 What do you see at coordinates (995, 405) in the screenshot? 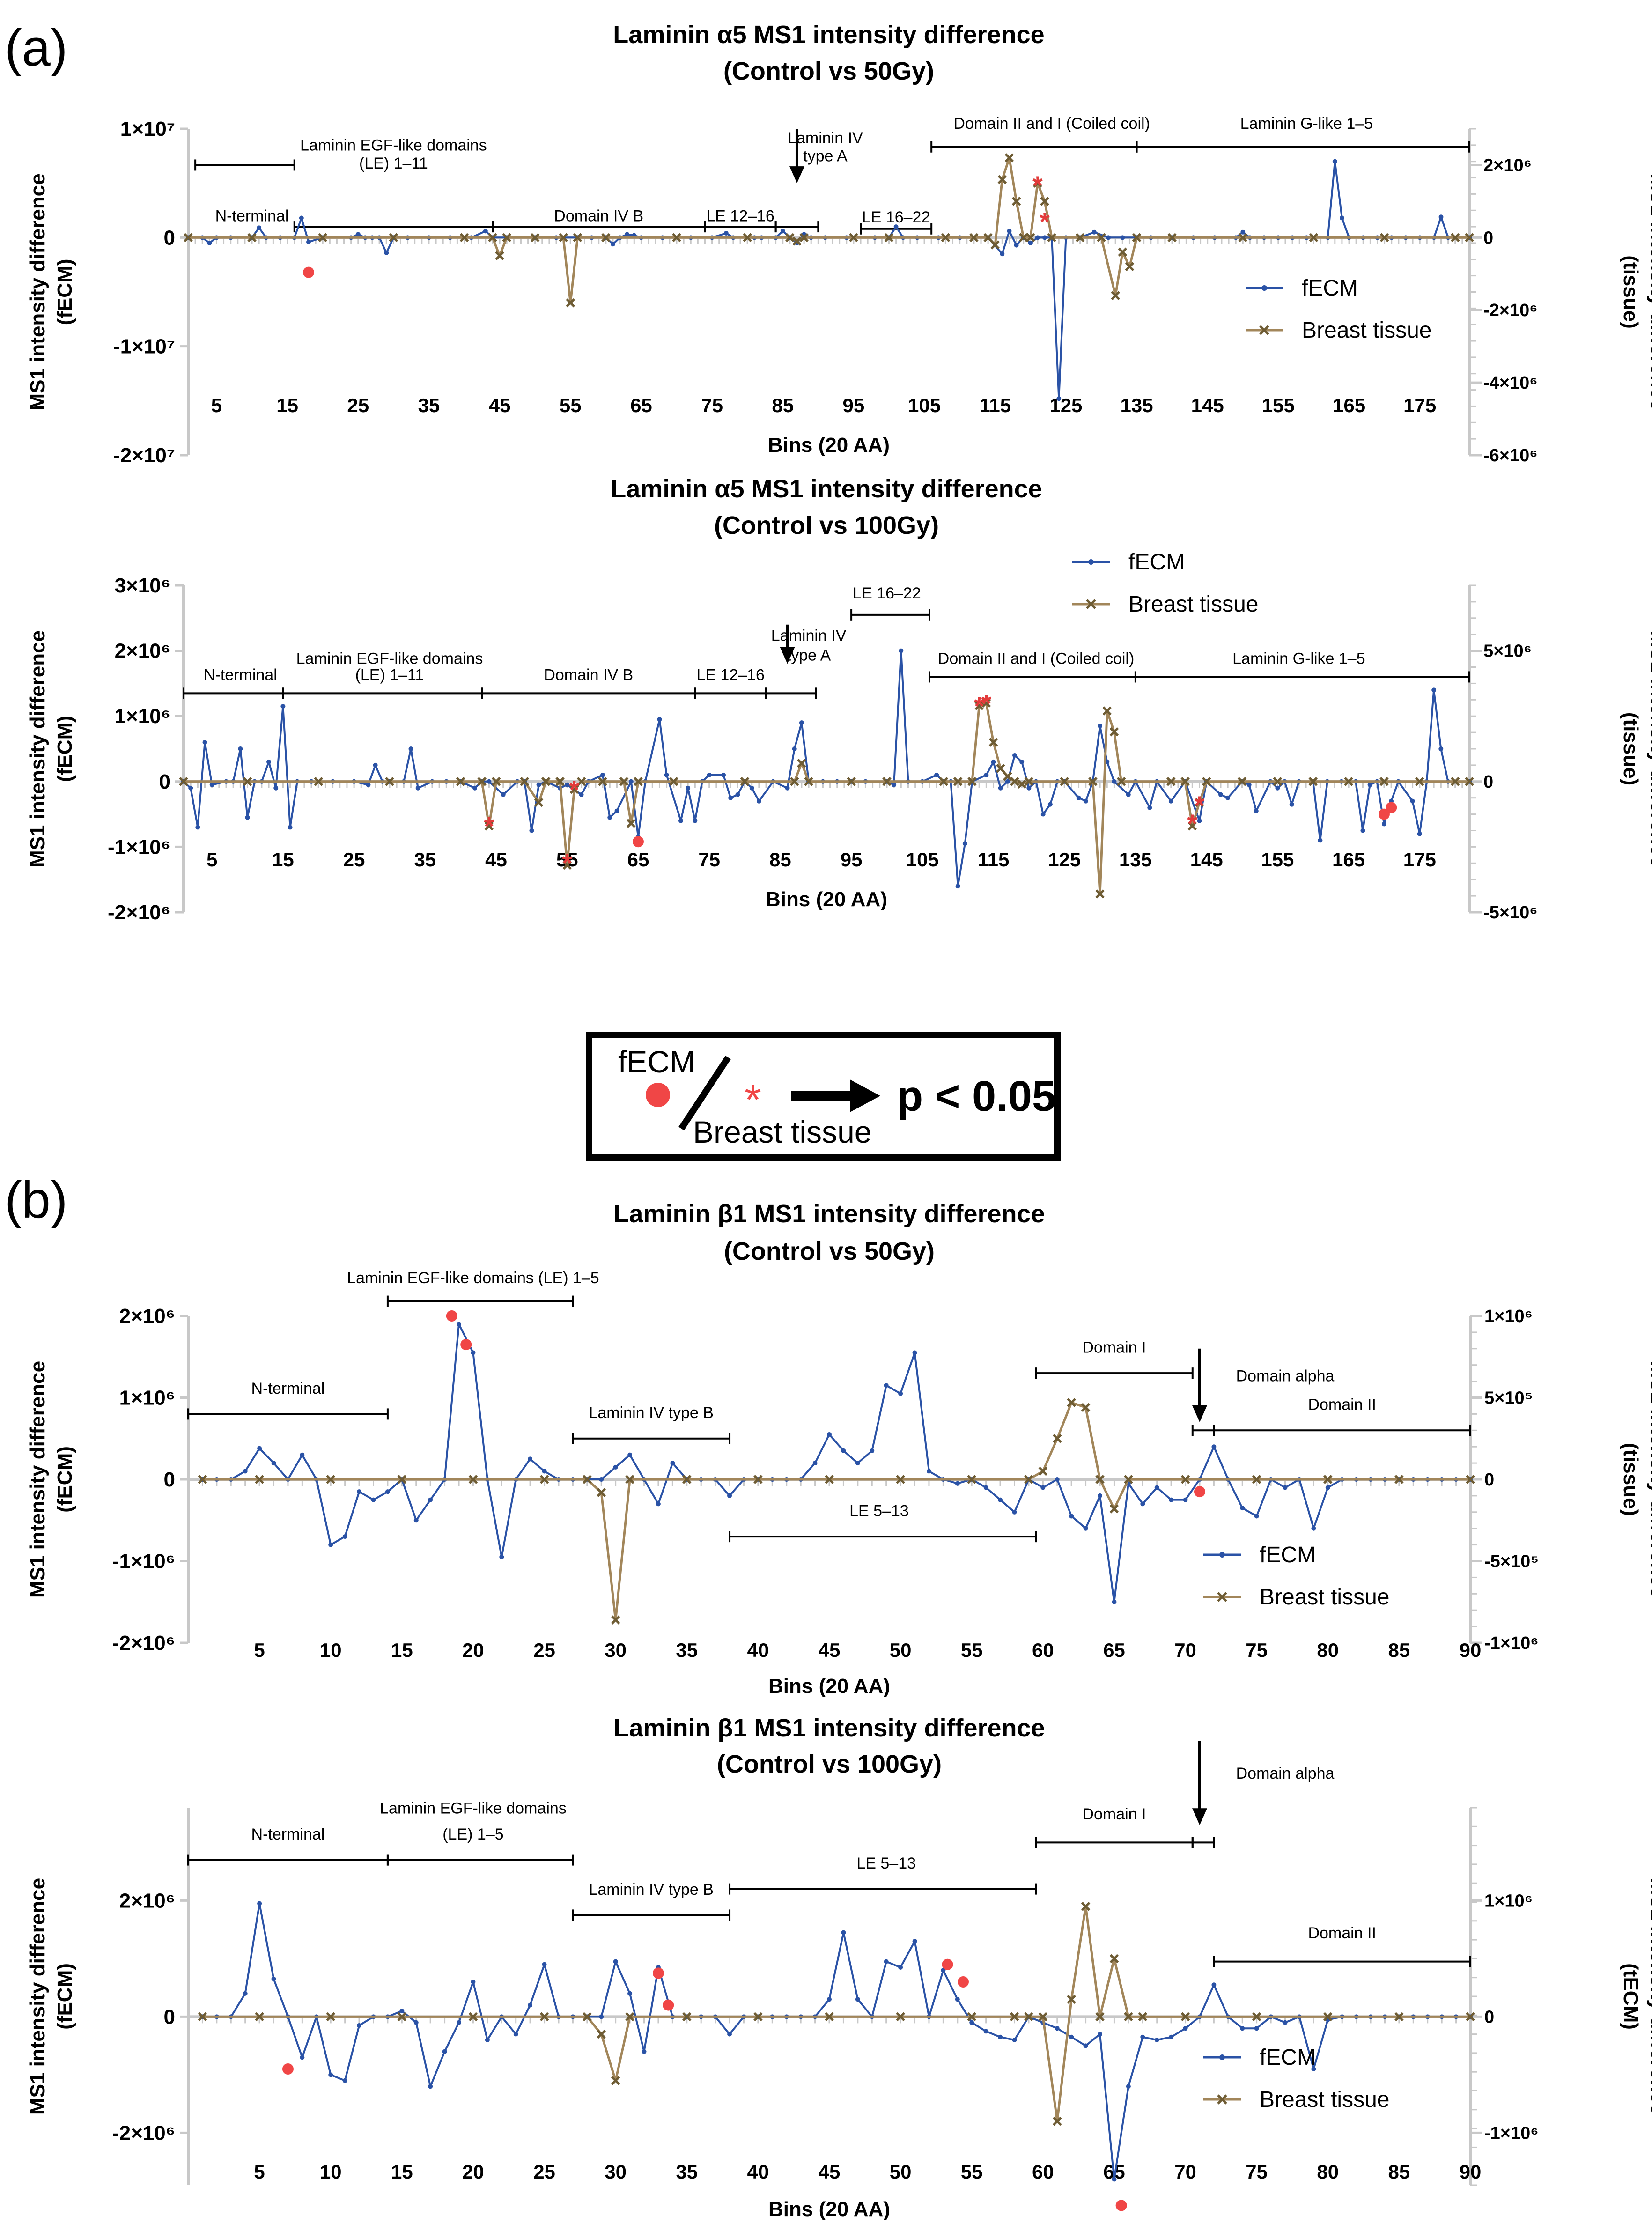
I see `x-tick-label: 115` at bounding box center [995, 405].